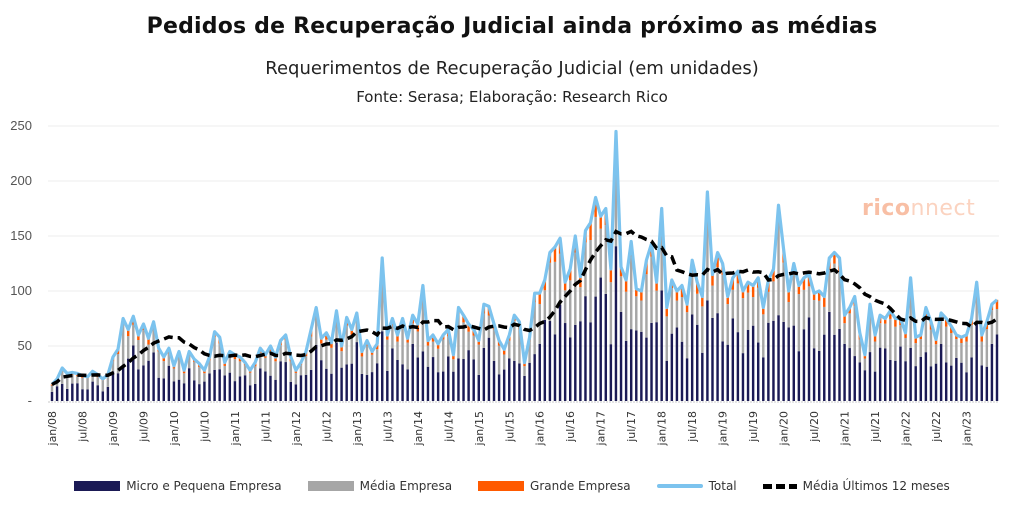 Image resolution: width=1024 pixels, height=512 pixels. What do you see at coordinates (82, 427) in the screenshot?
I see `x-tick-label: jul/08` at bounding box center [82, 427].